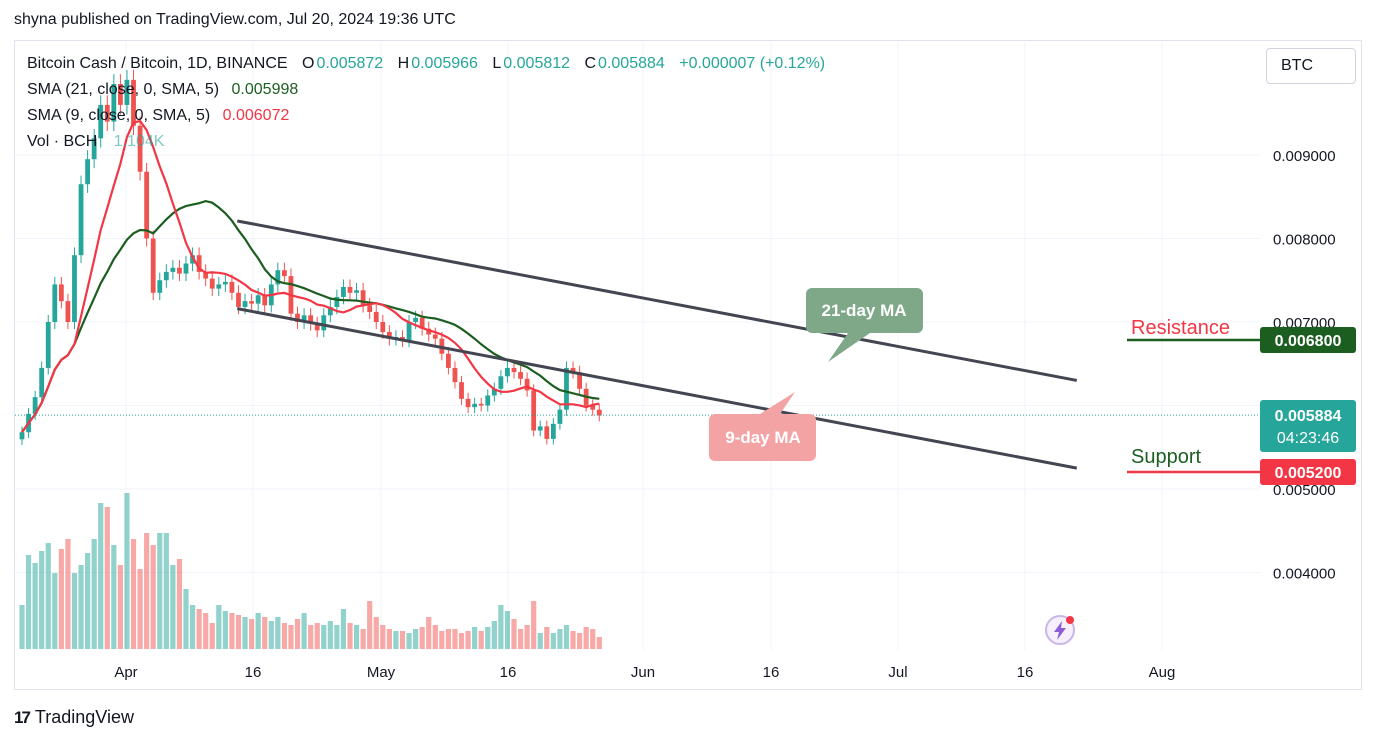 Image resolution: width=1377 pixels, height=744 pixels. Describe the element at coordinates (1311, 66) in the screenshot. I see `currency-button: BTC` at that location.